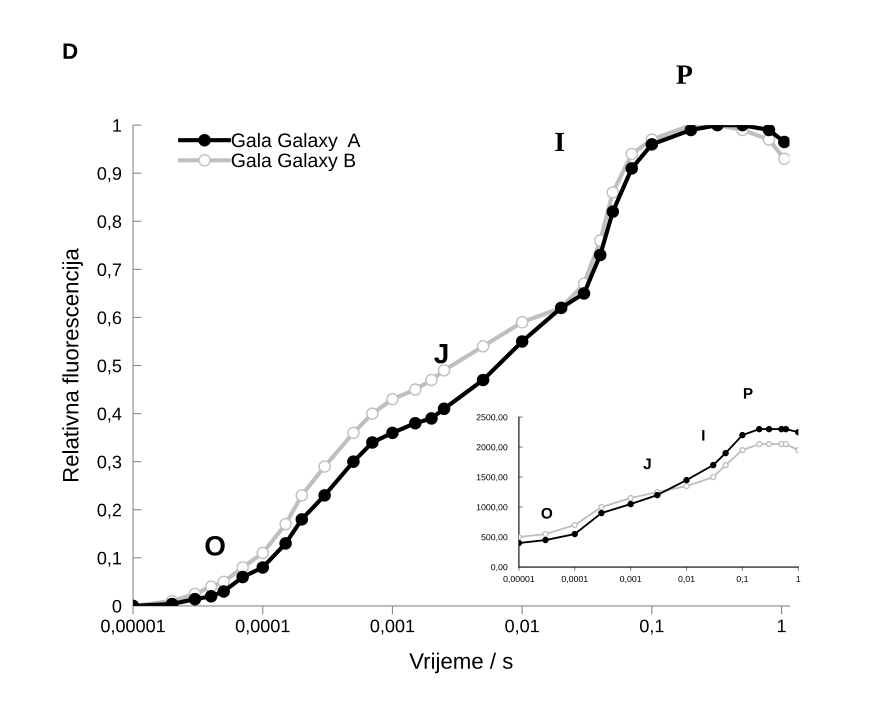 This screenshot has width=887, height=707. What do you see at coordinates (494, 538) in the screenshot?
I see `y-tick-label: 500,00` at bounding box center [494, 538].